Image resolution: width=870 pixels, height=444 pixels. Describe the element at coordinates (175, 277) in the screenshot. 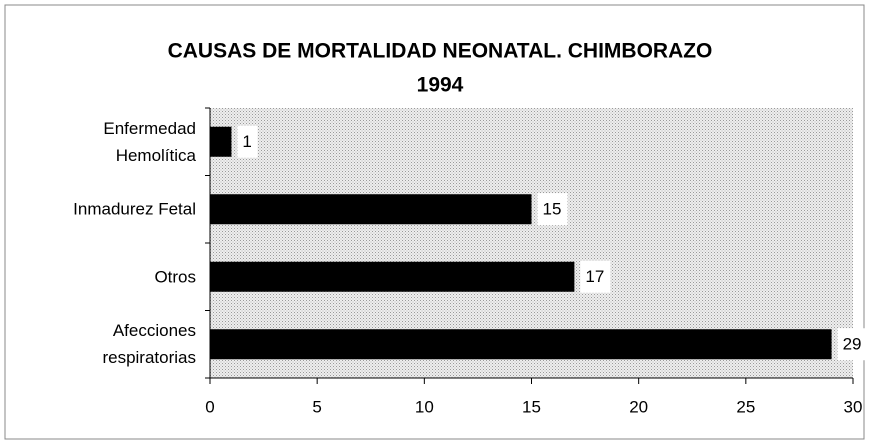

I see `y-tick-label: Otros` at that location.